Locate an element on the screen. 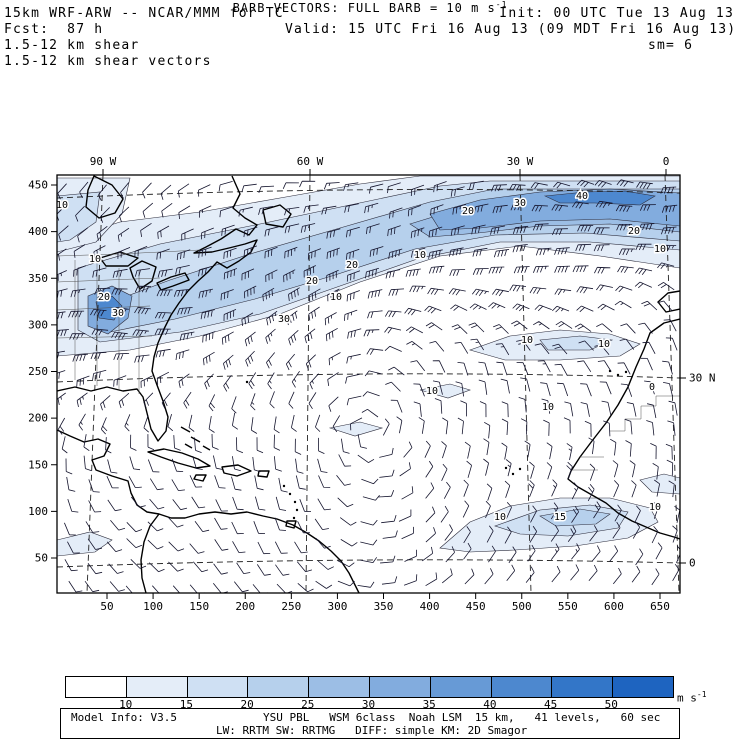 The width and height of the screenshot is (740, 740). vector-field-name: 1.5-12 km shear vectors is located at coordinates (108, 61).